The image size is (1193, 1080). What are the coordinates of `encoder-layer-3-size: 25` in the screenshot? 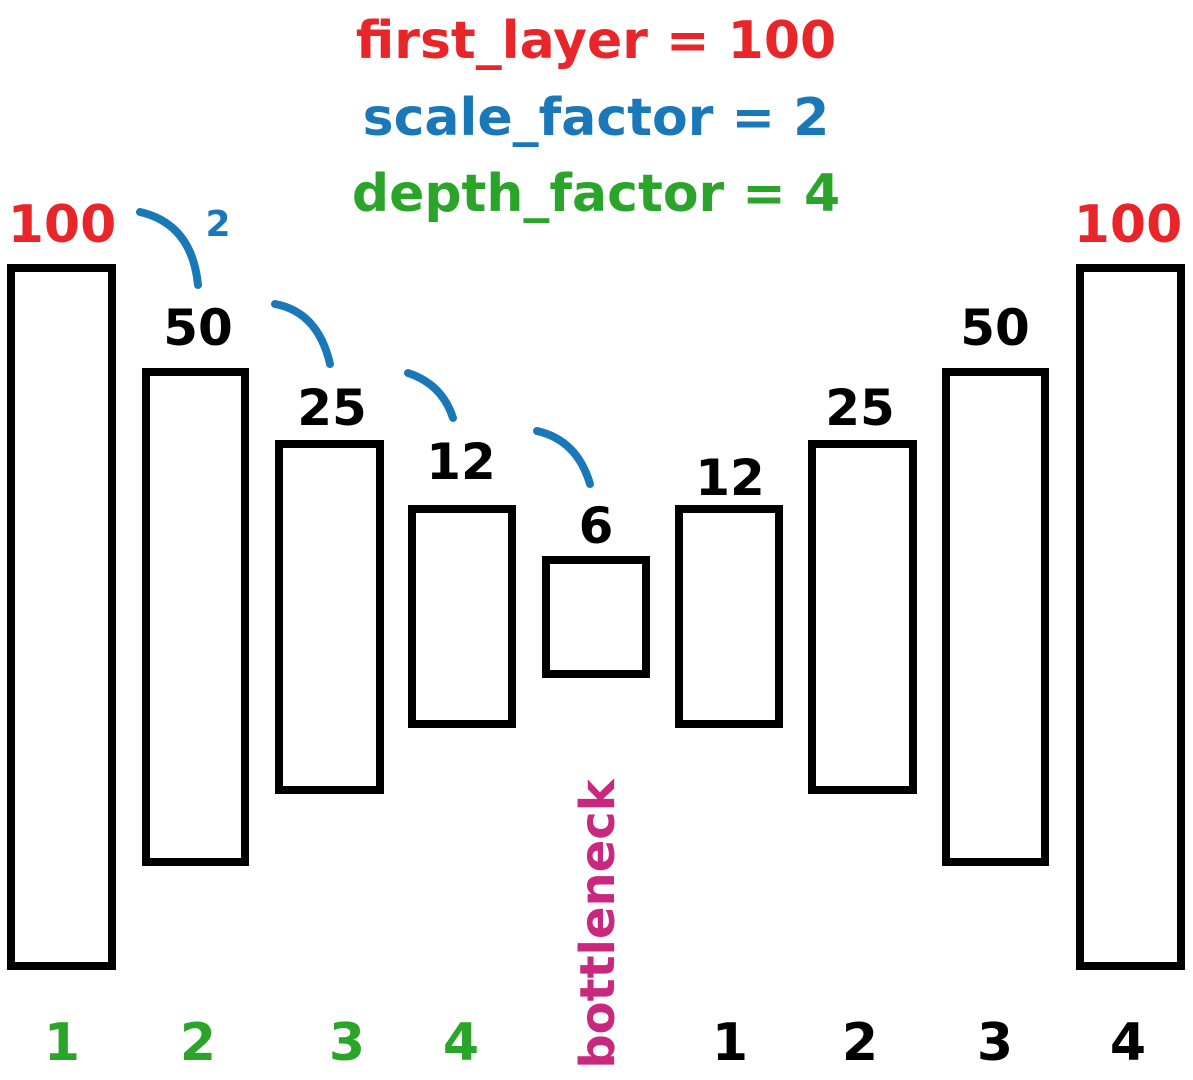 It's located at (332, 408).